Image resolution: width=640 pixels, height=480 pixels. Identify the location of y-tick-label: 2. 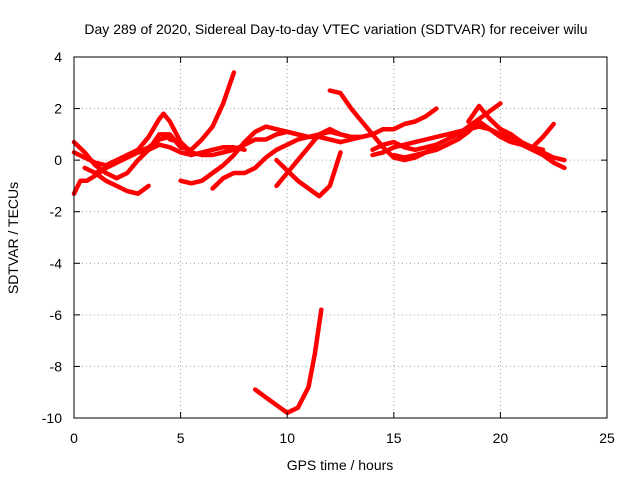
(58, 109).